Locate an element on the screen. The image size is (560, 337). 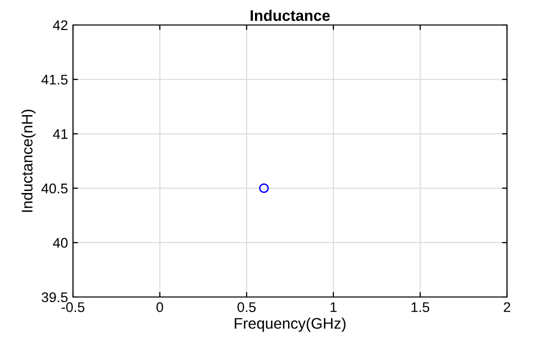
x-tick-label: 0 is located at coordinates (160, 307).